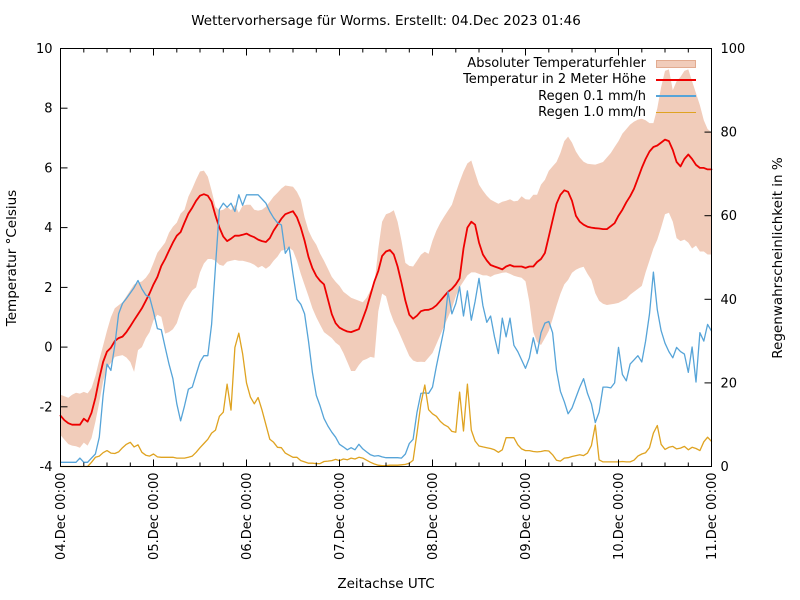  I want to click on x-tick-label: 05.Dec 00:00, so click(154, 516).